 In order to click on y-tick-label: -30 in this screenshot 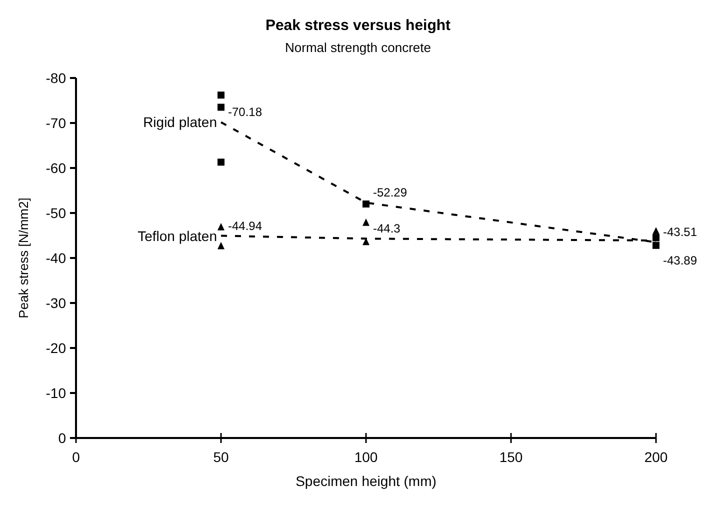, I will do `click(56, 303)`.